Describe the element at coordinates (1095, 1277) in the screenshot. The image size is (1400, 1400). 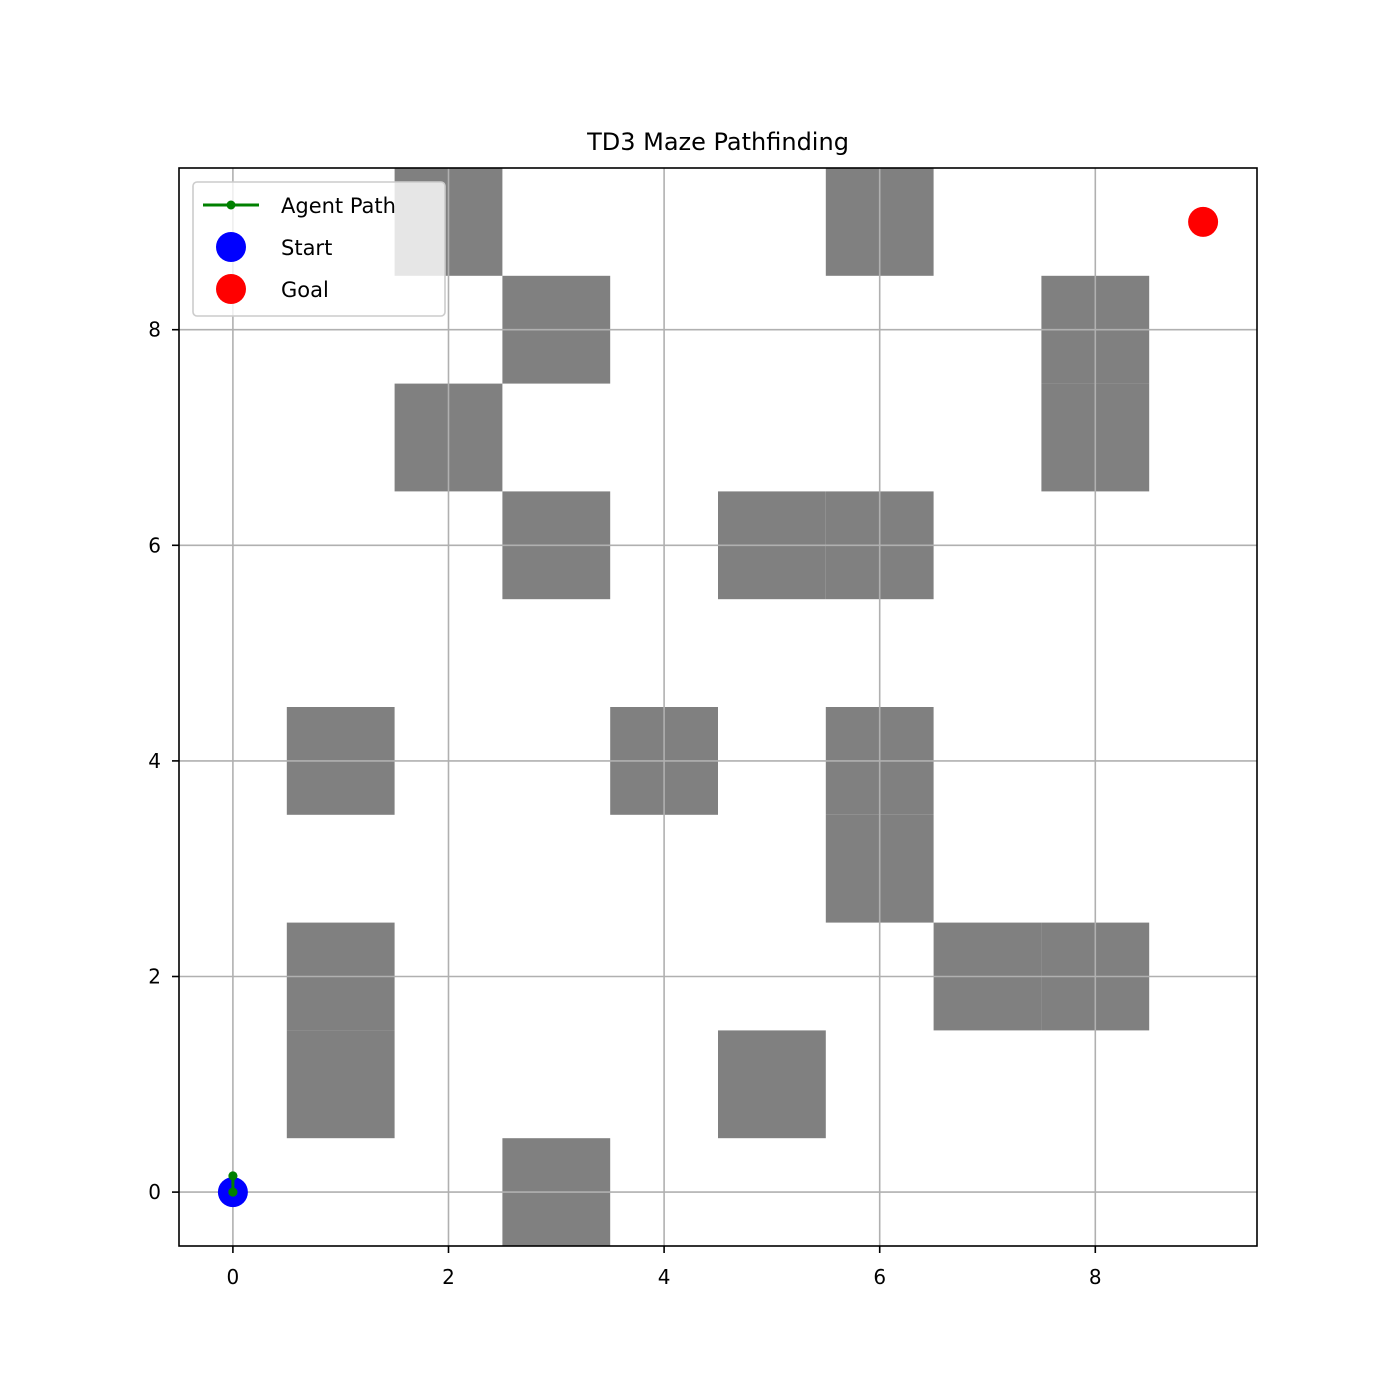
I see `x-tick-label: 8` at that location.